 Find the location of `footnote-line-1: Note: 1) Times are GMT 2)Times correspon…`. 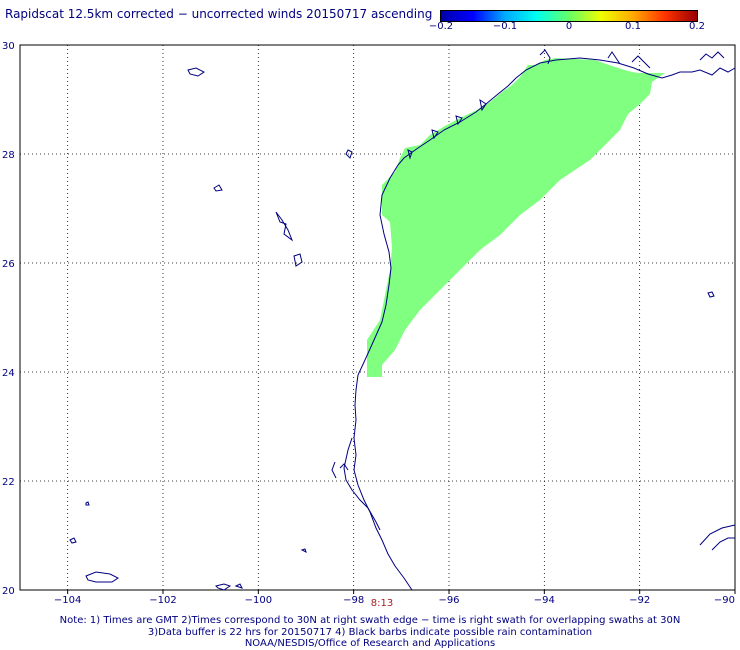

footnote-line-1: Note: 1) Times are GMT 2)Times correspon… is located at coordinates (370, 620).